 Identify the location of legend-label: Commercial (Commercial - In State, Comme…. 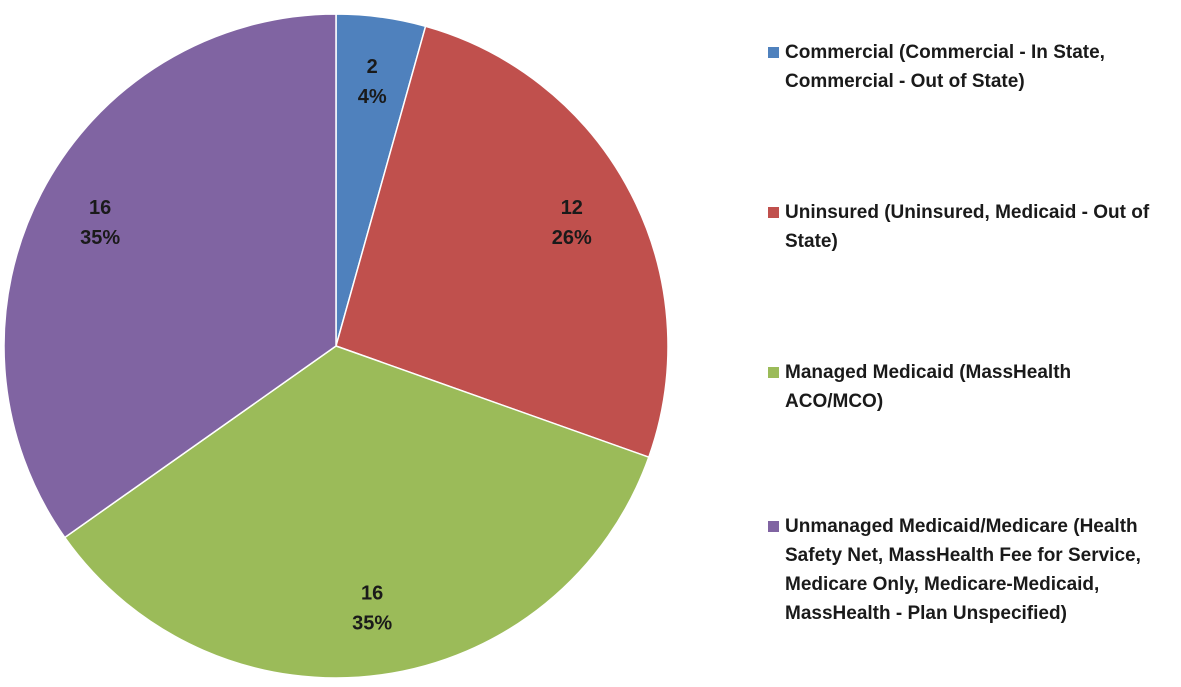
(945, 67).